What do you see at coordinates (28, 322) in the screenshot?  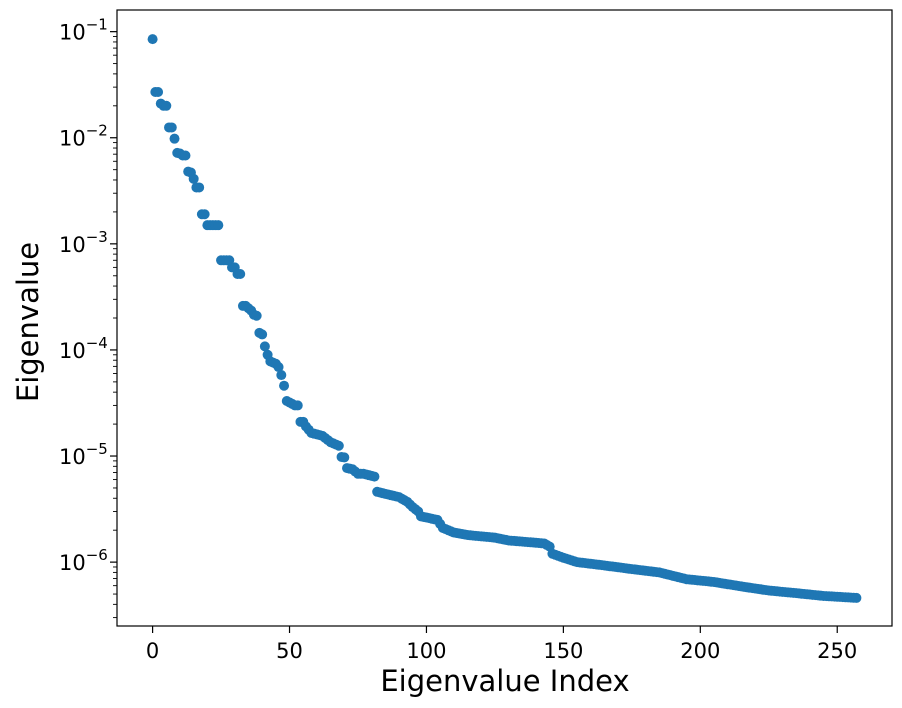 I see `y-axis-label: Eigenvalue` at bounding box center [28, 322].